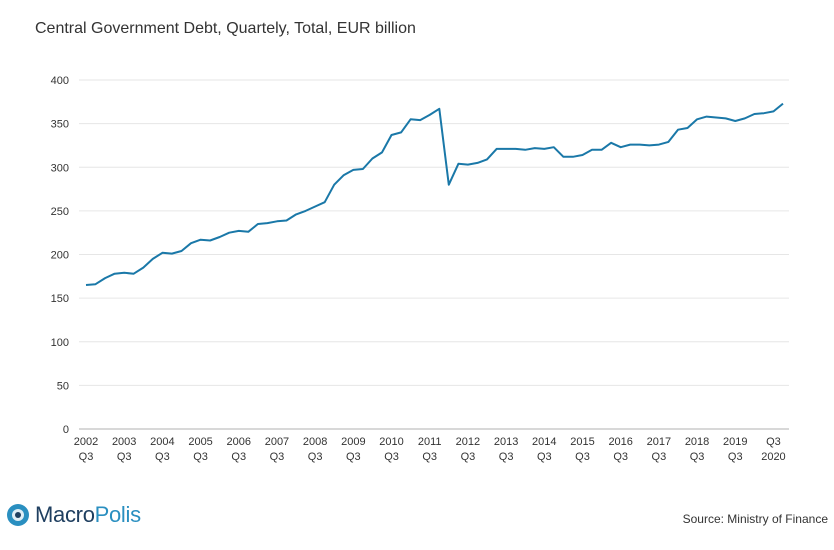 The height and width of the screenshot is (550, 834). I want to click on x-tick-label-line1: 2007, so click(277, 442).